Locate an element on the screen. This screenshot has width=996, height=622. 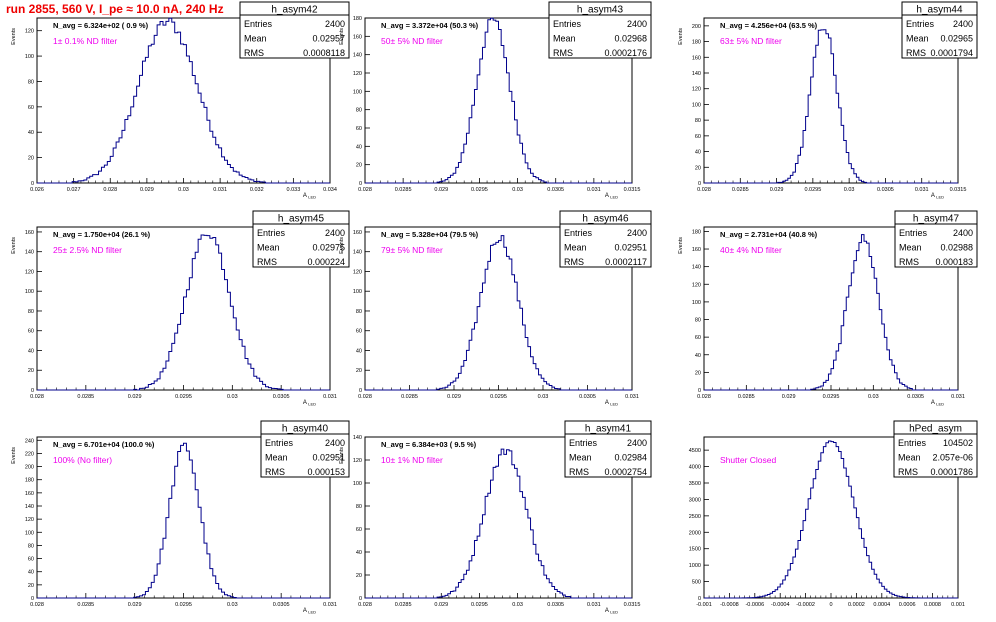
stats-rms-value: 0.000224 is located at coordinates (326, 262).